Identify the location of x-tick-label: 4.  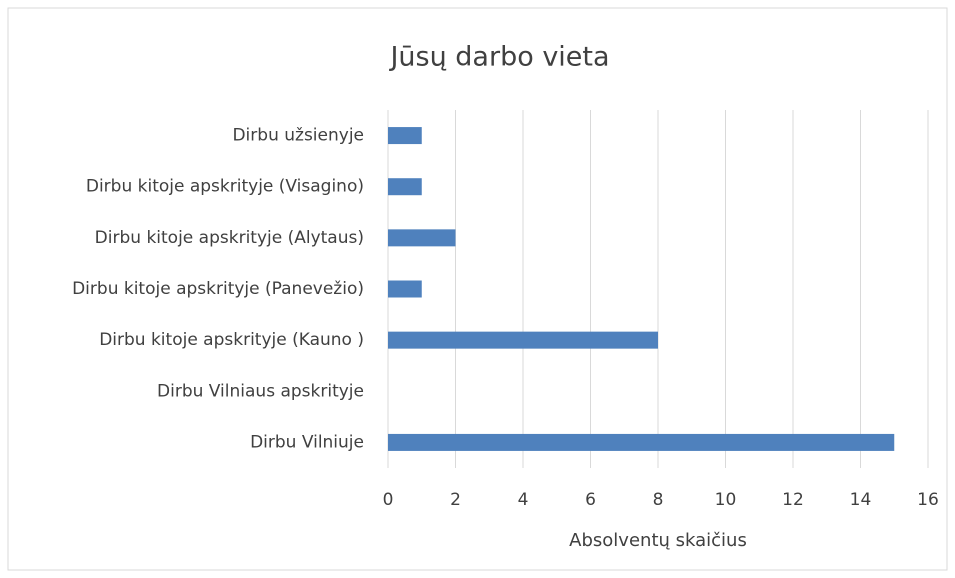
(523, 500).